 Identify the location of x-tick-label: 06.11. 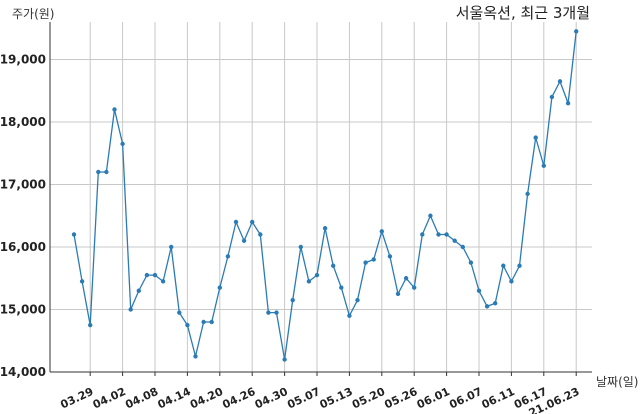
(498, 398).